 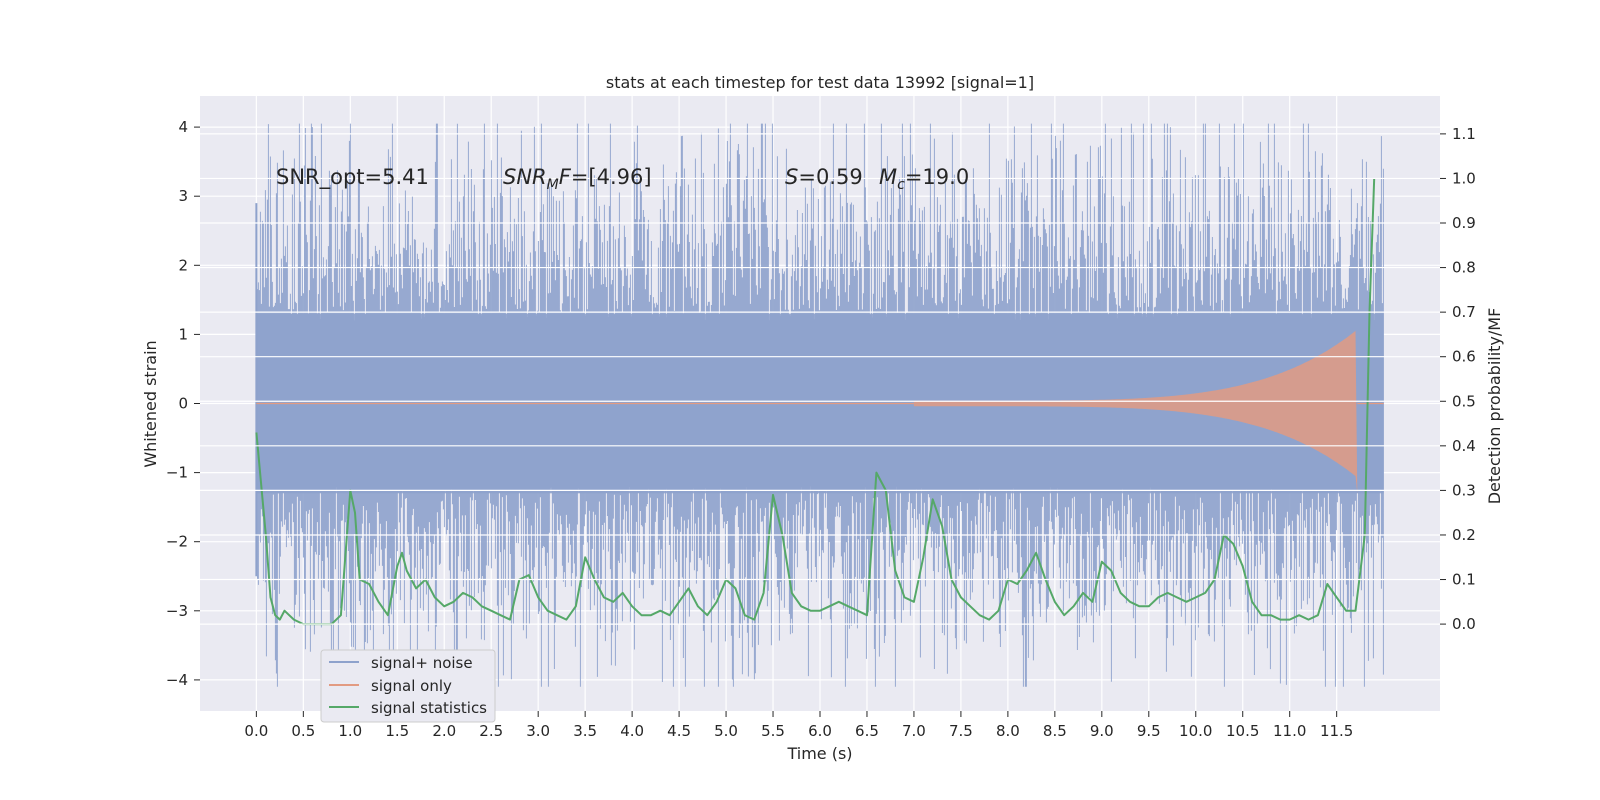 I want to click on tick-label-right: 0.9, so click(x=1464, y=223).